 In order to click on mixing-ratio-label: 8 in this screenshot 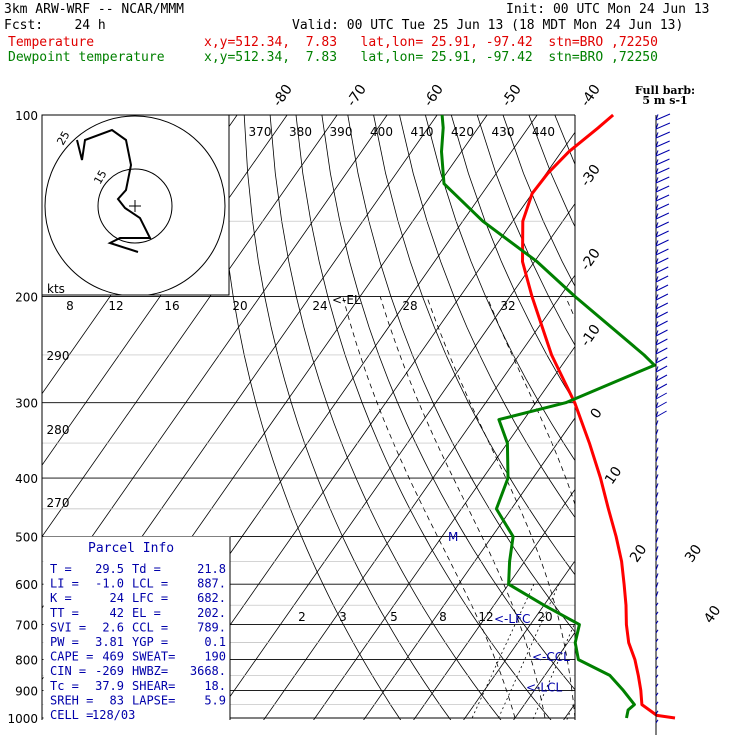, I will do `click(443, 617)`.